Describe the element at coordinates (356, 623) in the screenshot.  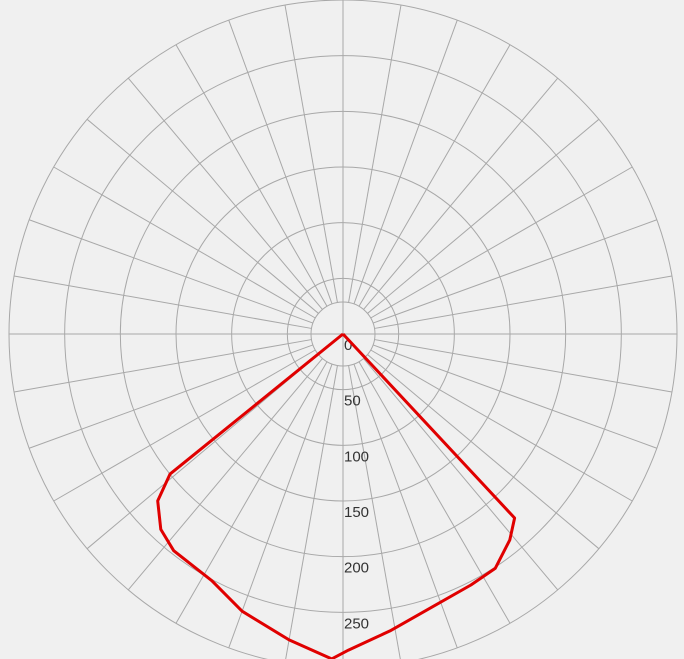
I see `r-tick-label: 250` at that location.